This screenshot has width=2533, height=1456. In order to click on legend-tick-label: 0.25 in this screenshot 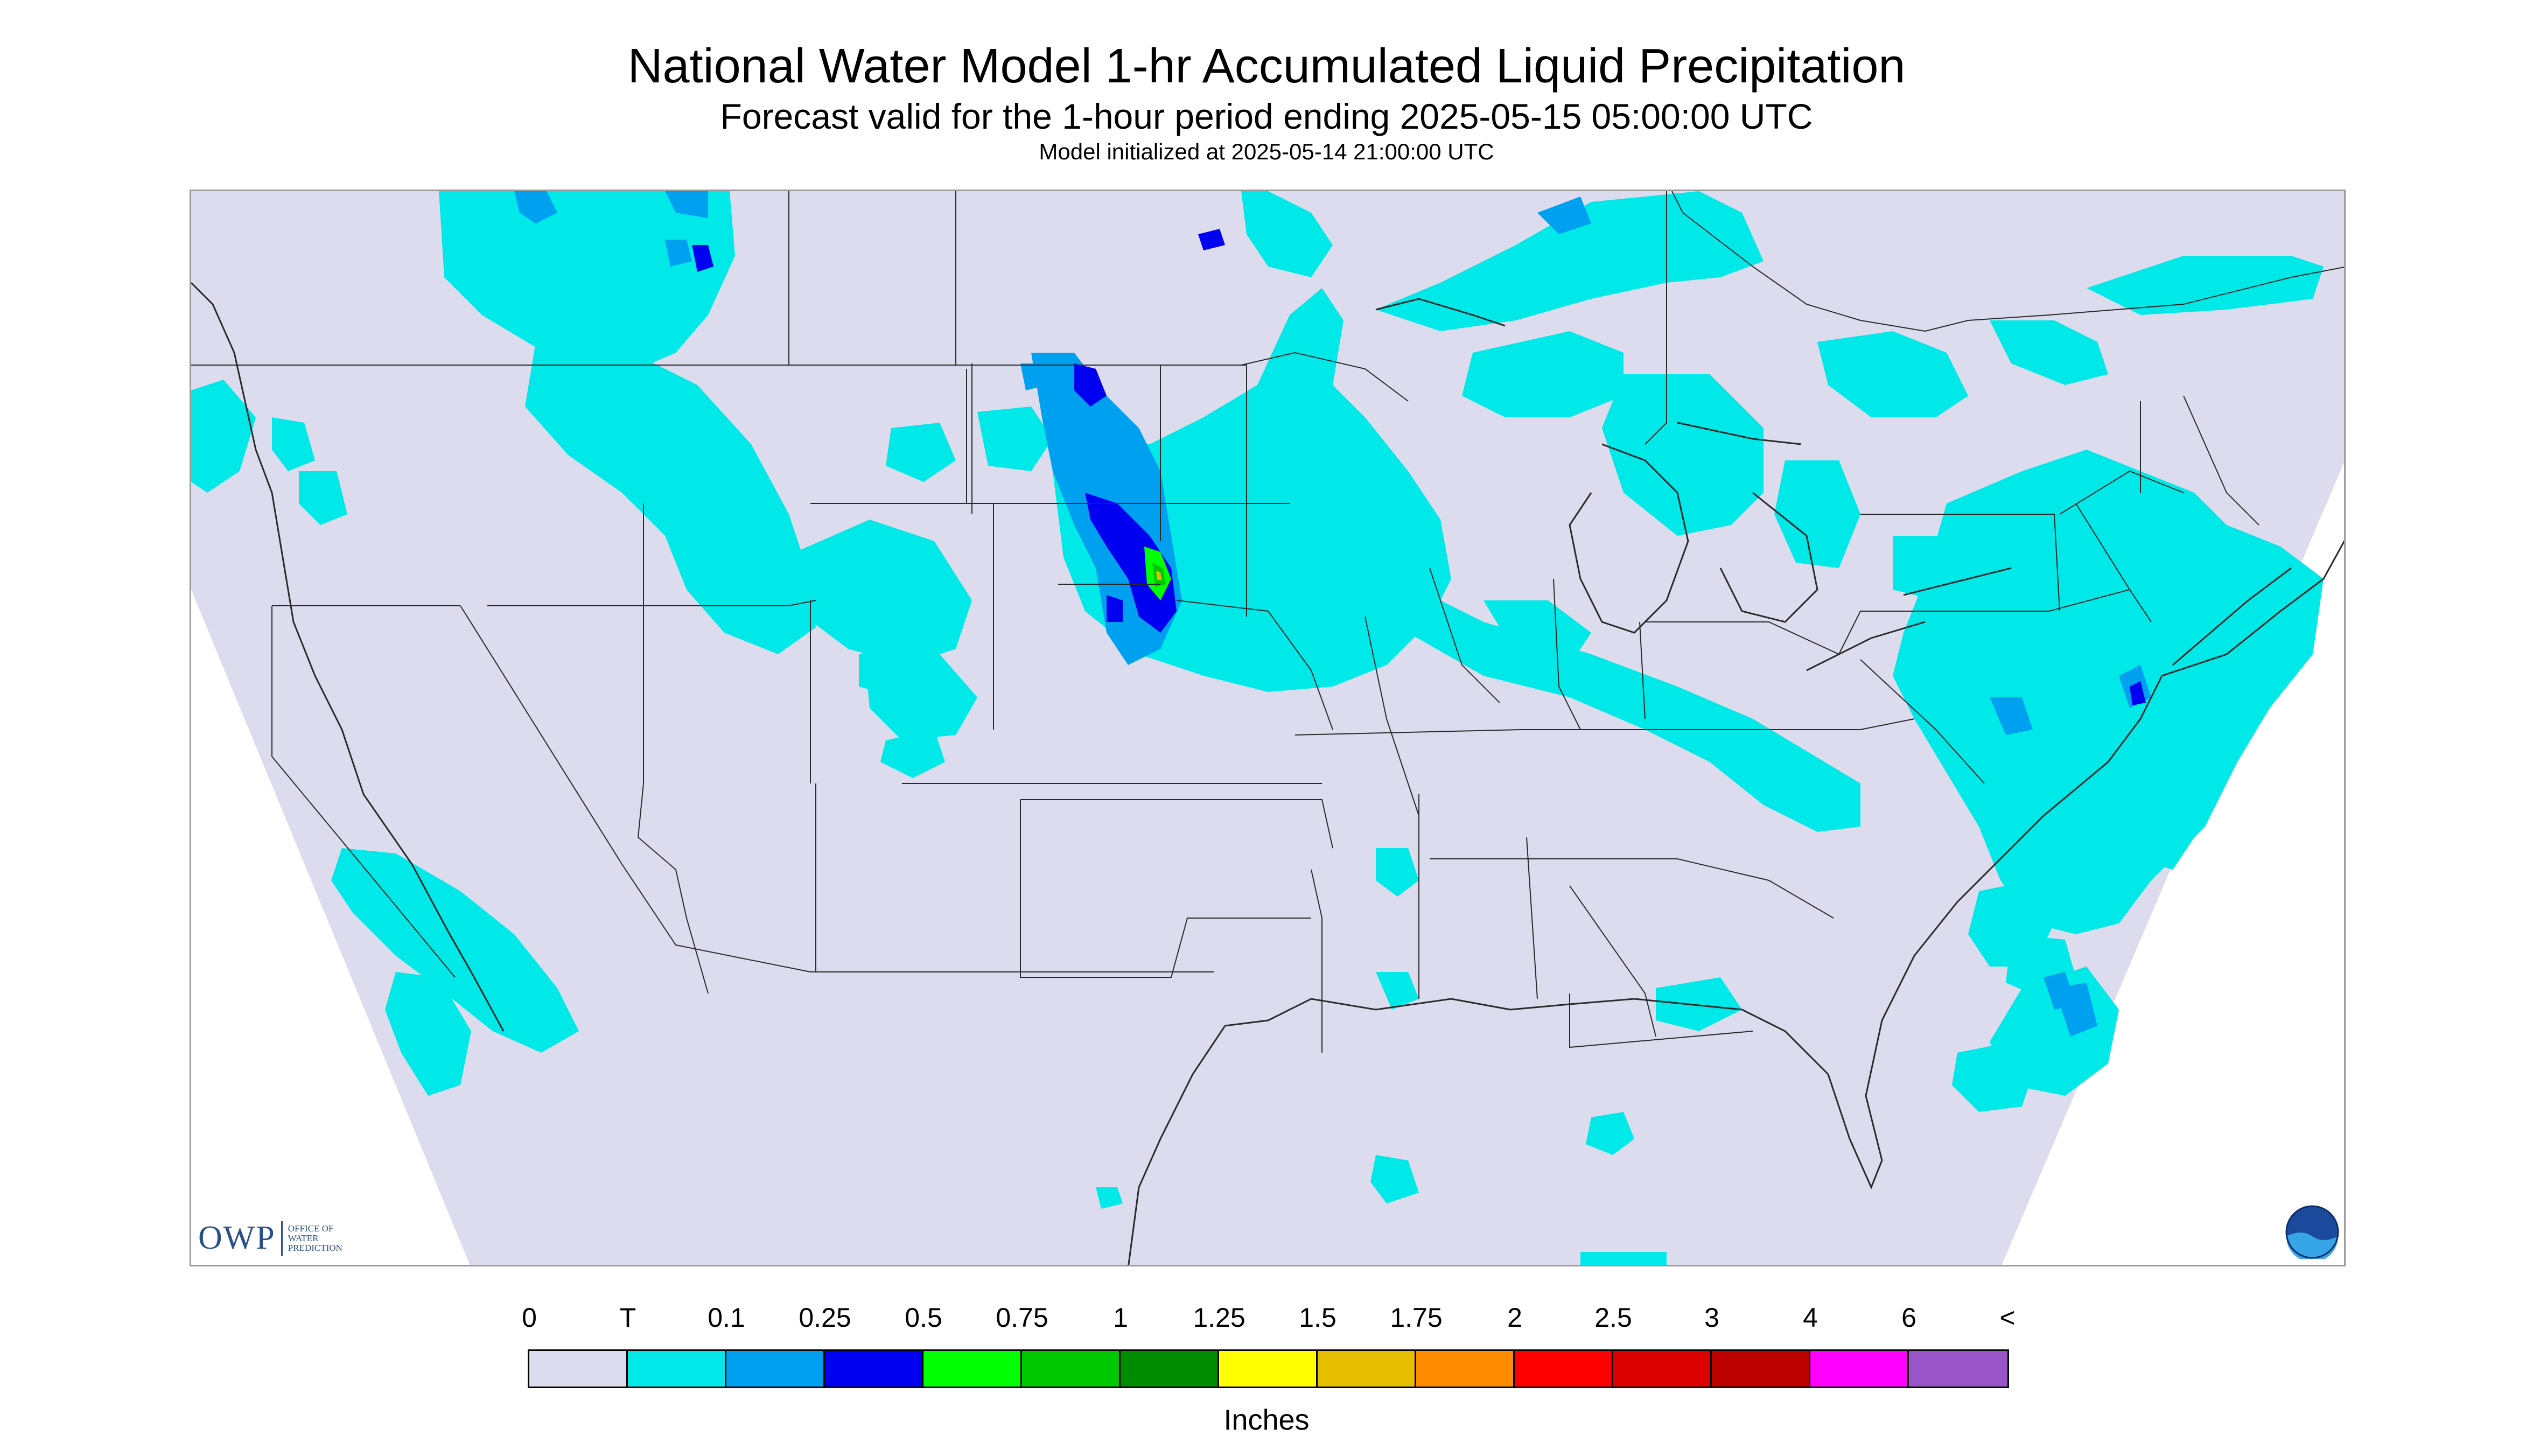, I will do `click(825, 1318)`.